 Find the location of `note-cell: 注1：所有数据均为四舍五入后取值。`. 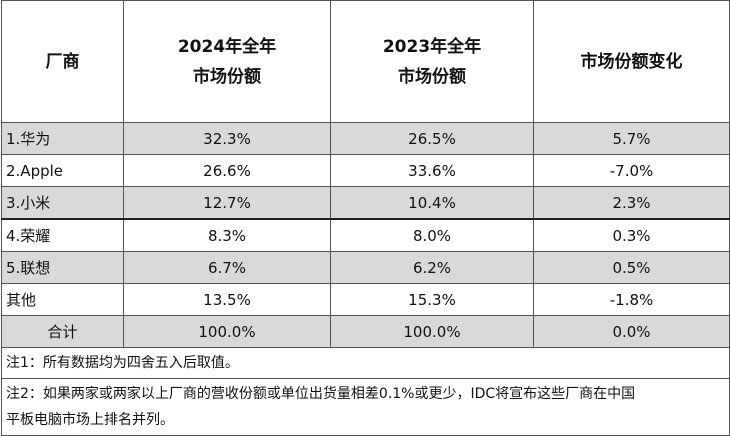

note-cell: 注1：所有数据均为四舍五入后取值。 is located at coordinates (365, 363).